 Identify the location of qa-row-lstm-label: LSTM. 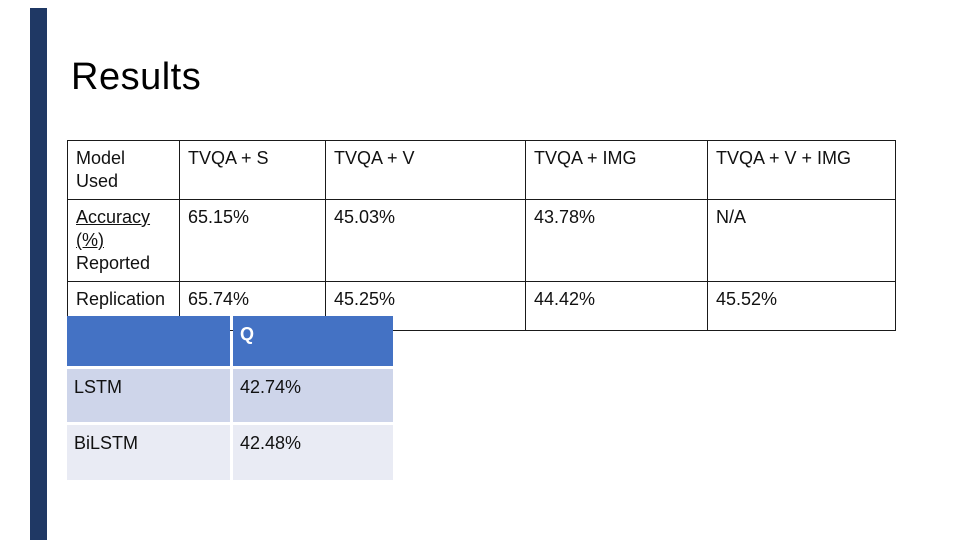
(148, 395).